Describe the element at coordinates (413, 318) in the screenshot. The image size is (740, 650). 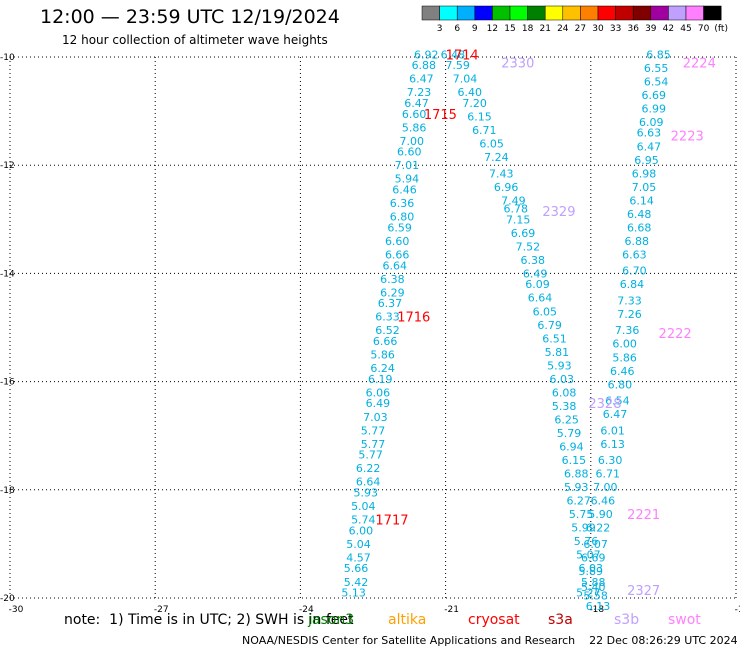
I see `pass-time-label: 1716` at that location.